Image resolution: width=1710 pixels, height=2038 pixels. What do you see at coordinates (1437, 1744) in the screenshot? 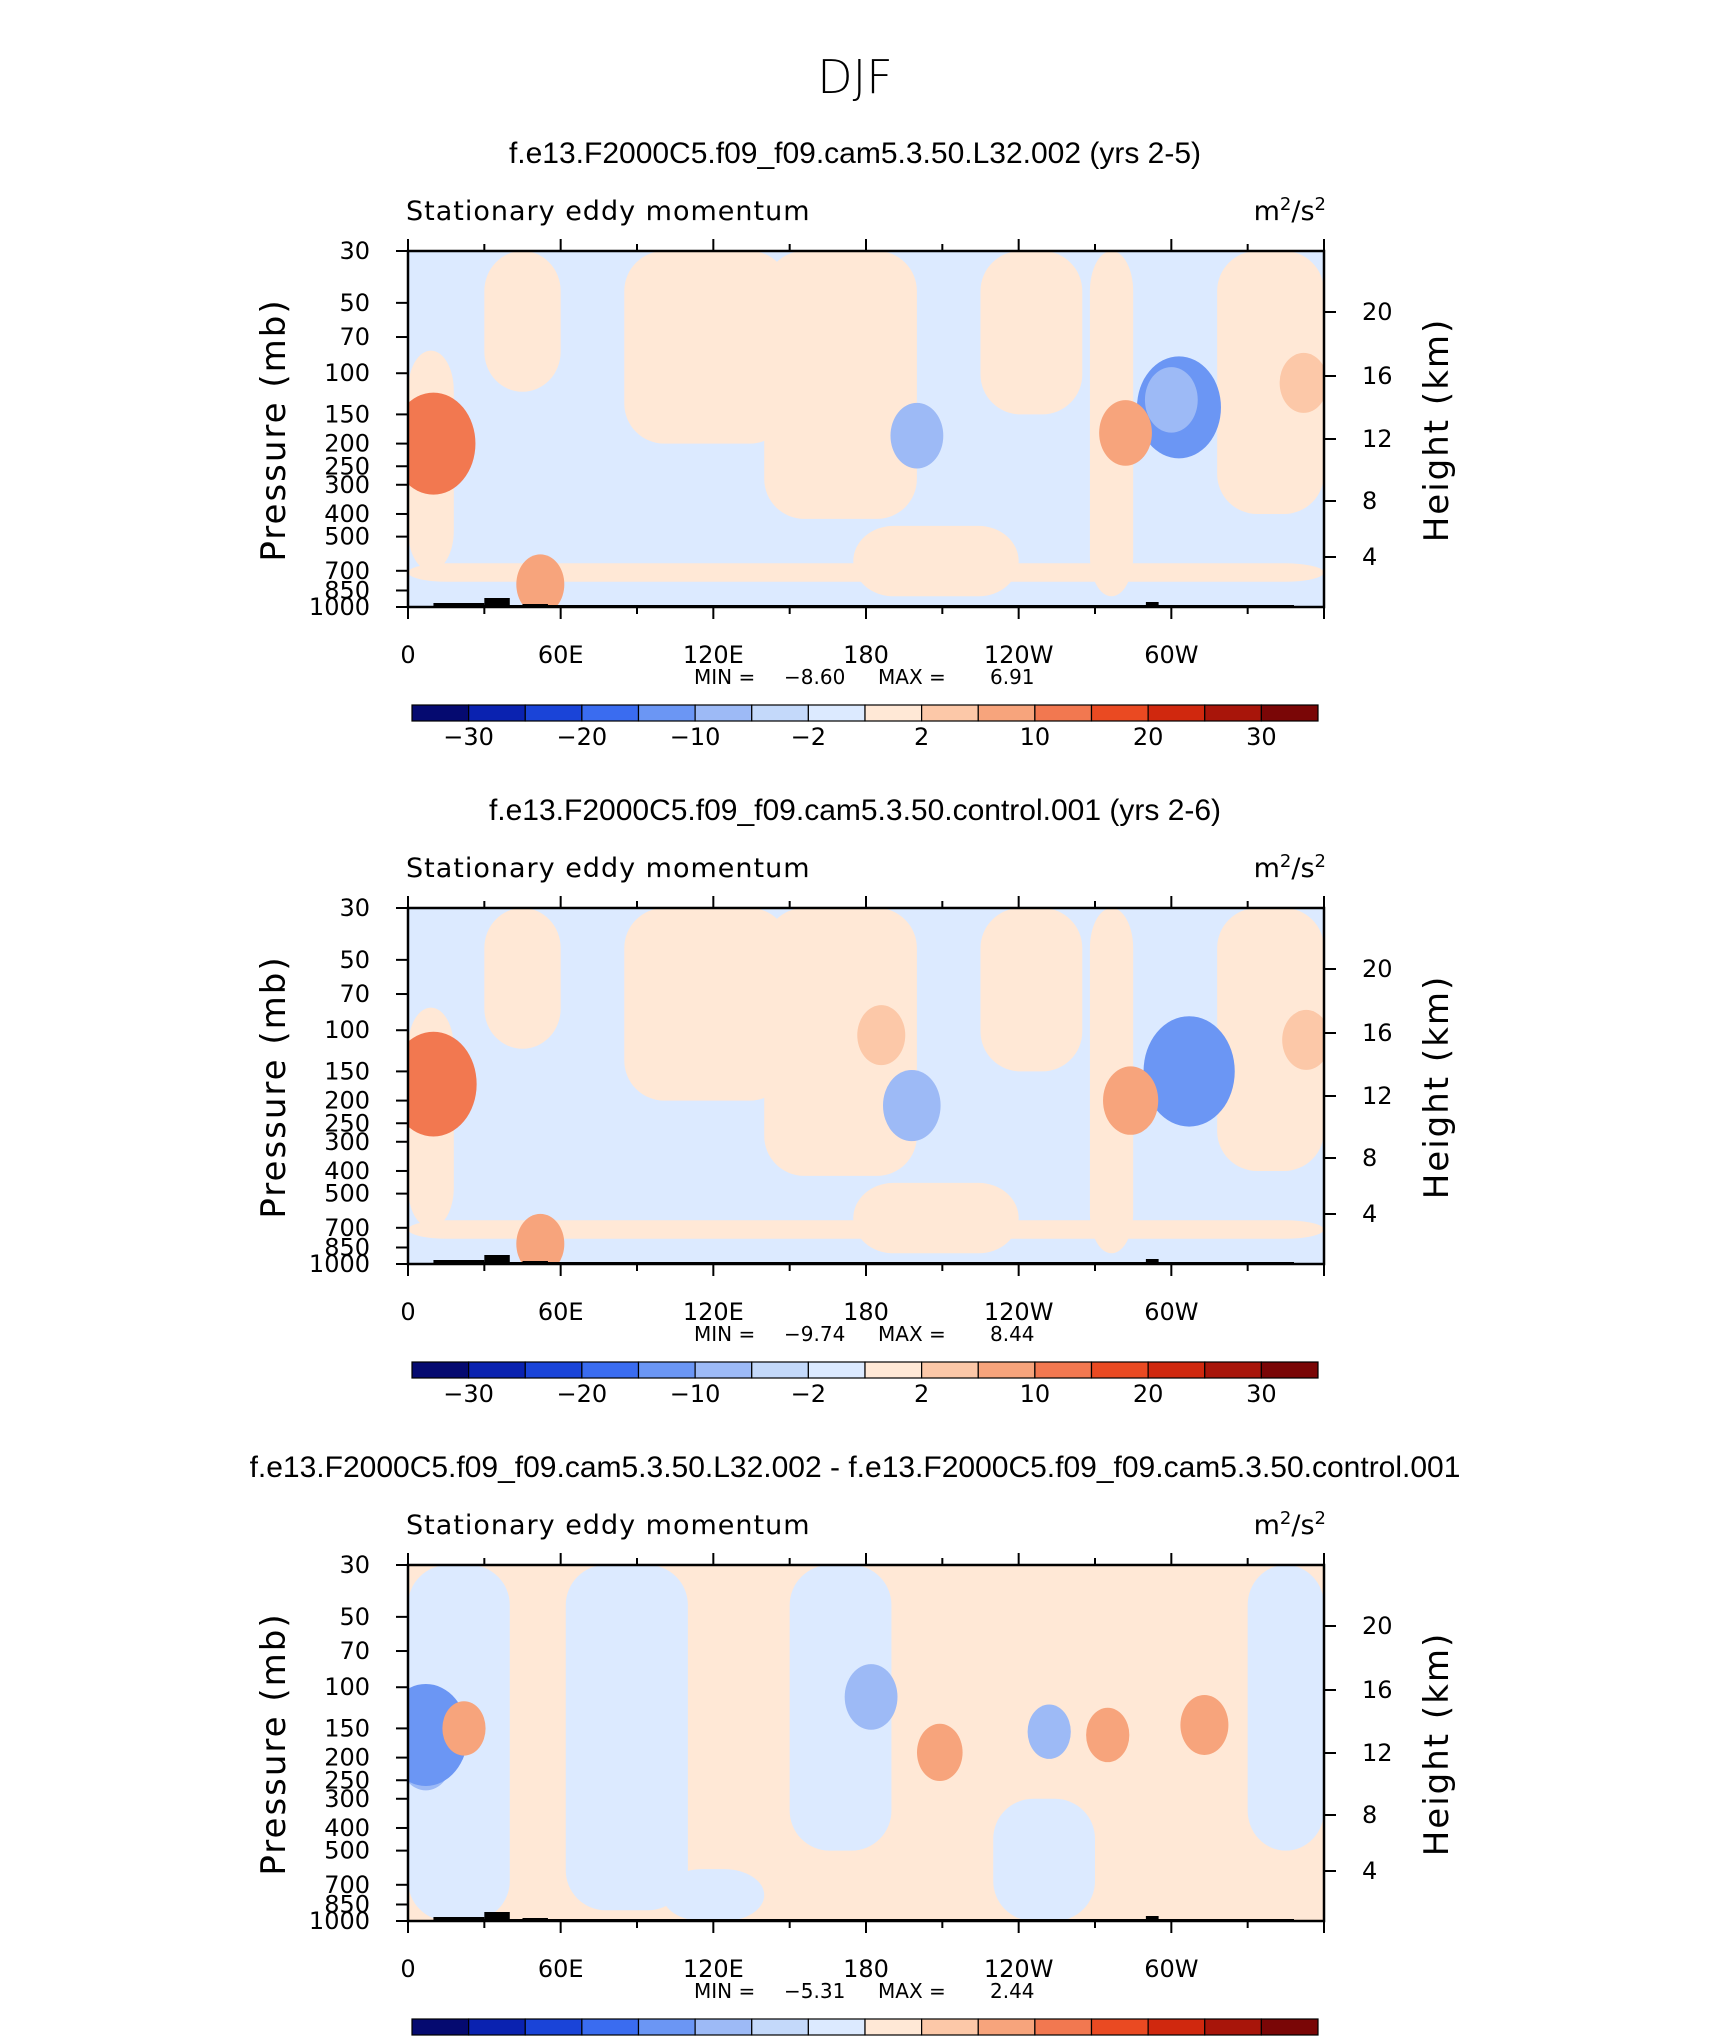
I see `y-right-axis-title: Height (km)` at bounding box center [1437, 1744].